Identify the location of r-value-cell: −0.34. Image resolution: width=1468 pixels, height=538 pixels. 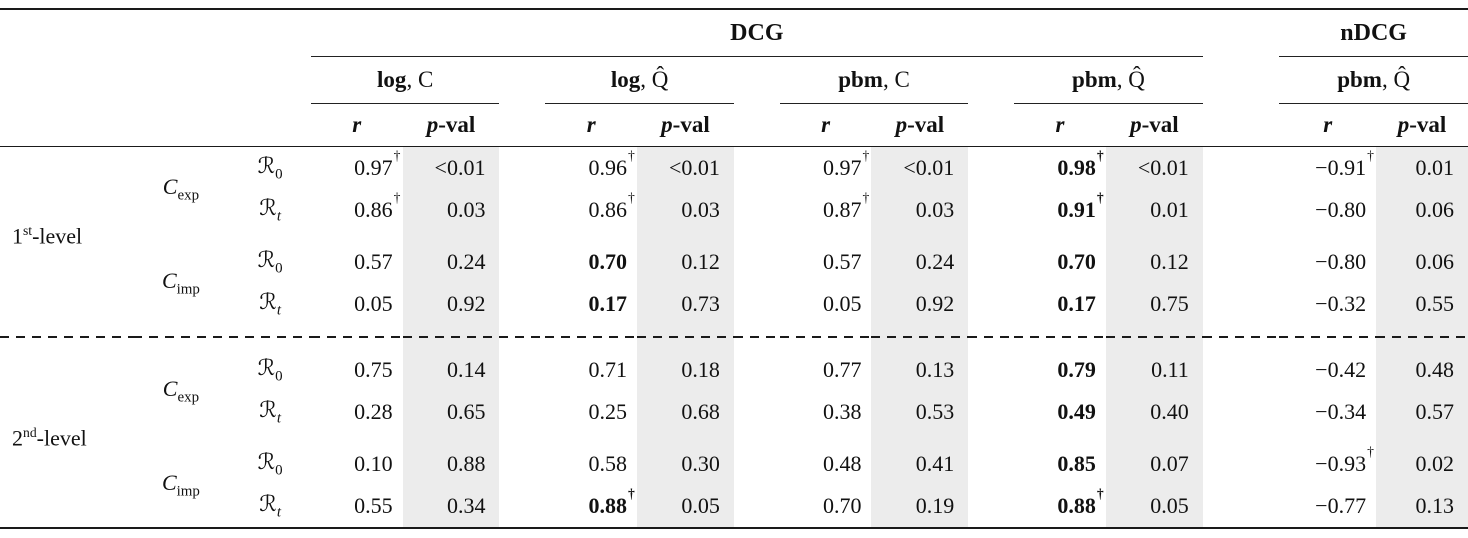
(1327, 412).